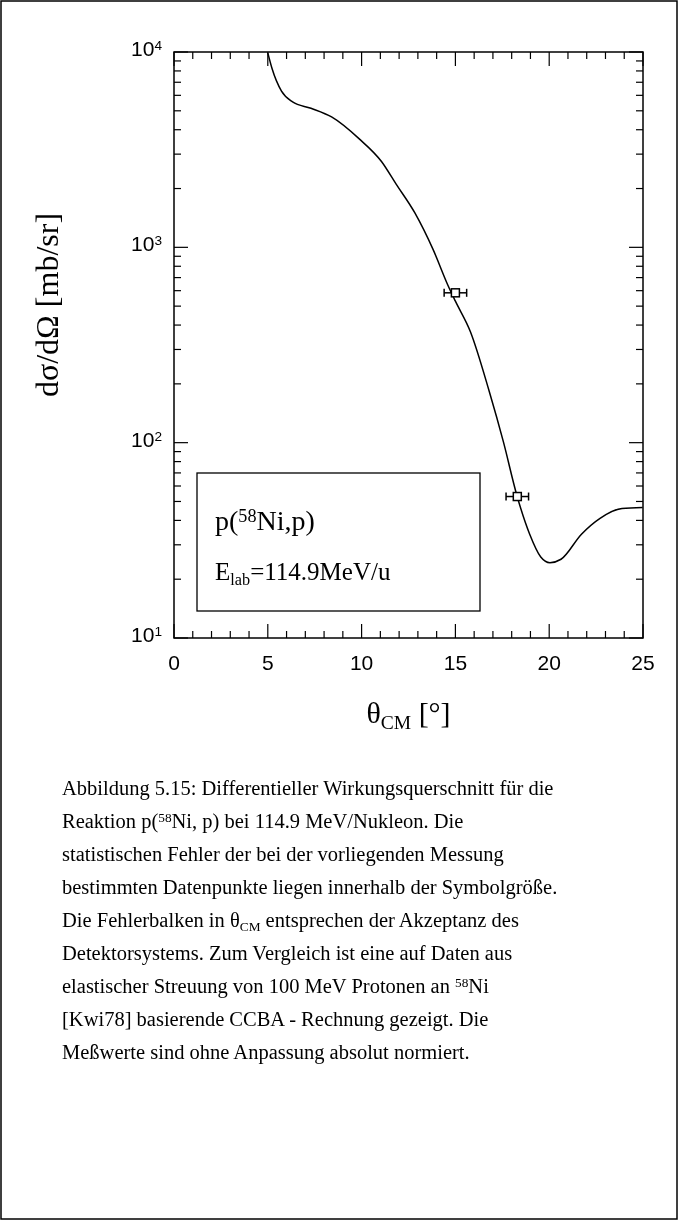 The width and height of the screenshot is (680, 1222). I want to click on annotation: p($^{58}$Ni,p), so click(265, 520).